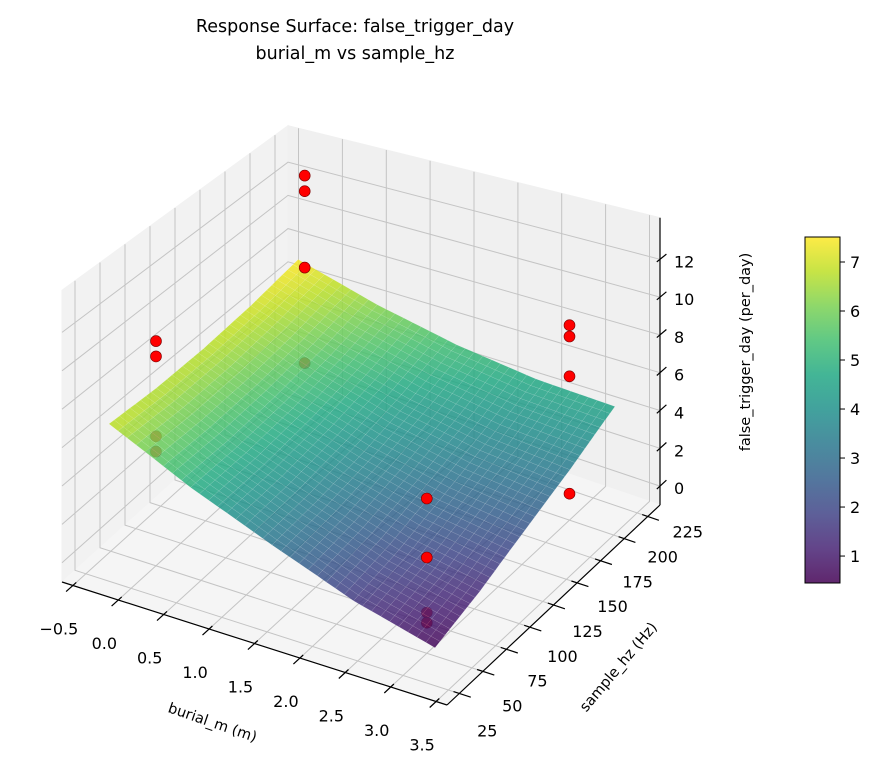 The image size is (883, 775). Describe the element at coordinates (679, 450) in the screenshot. I see `z-tick-label: 2` at that location.